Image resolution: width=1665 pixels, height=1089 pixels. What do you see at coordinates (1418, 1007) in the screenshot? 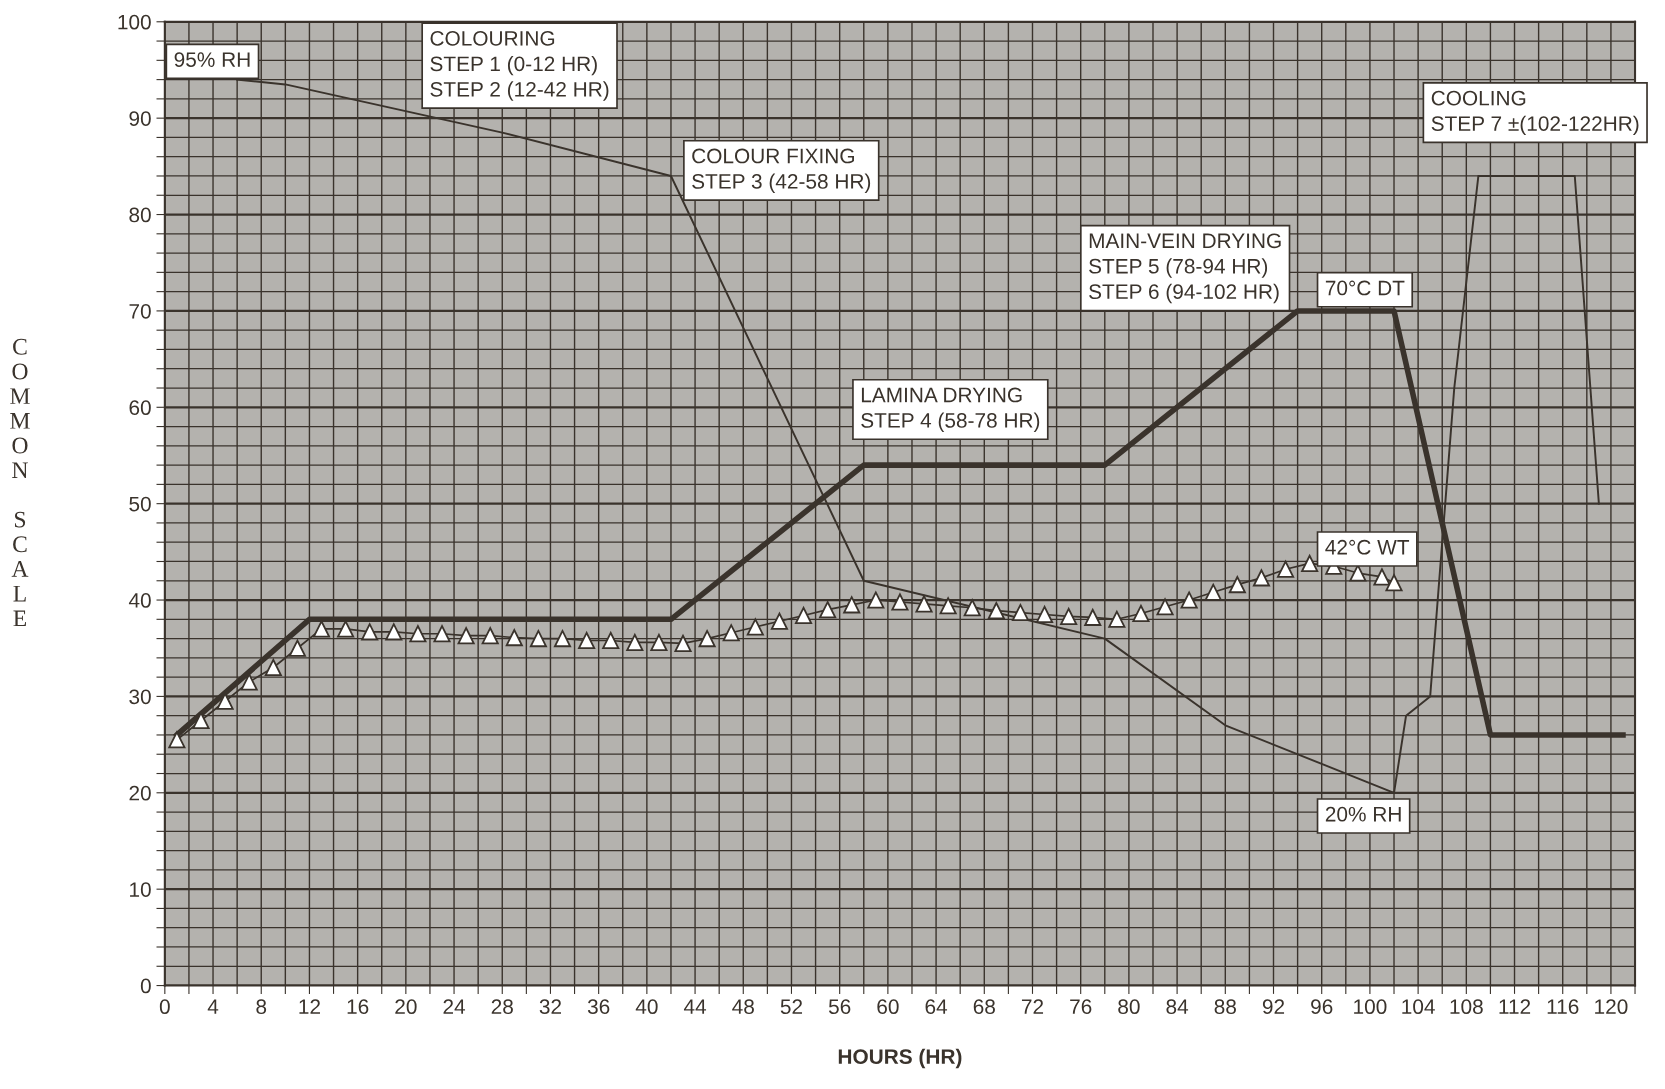
I see `x-tick-label: 104` at bounding box center [1418, 1007].